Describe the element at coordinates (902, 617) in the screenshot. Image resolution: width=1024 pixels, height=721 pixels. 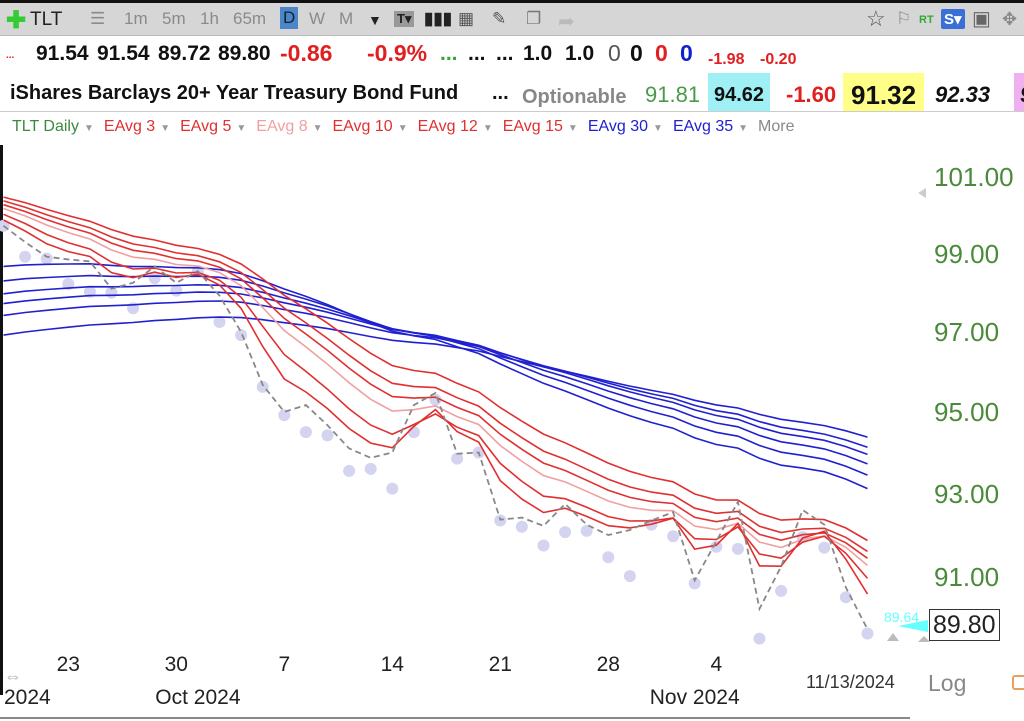
I see `marker-price-label: 89.64` at that location.